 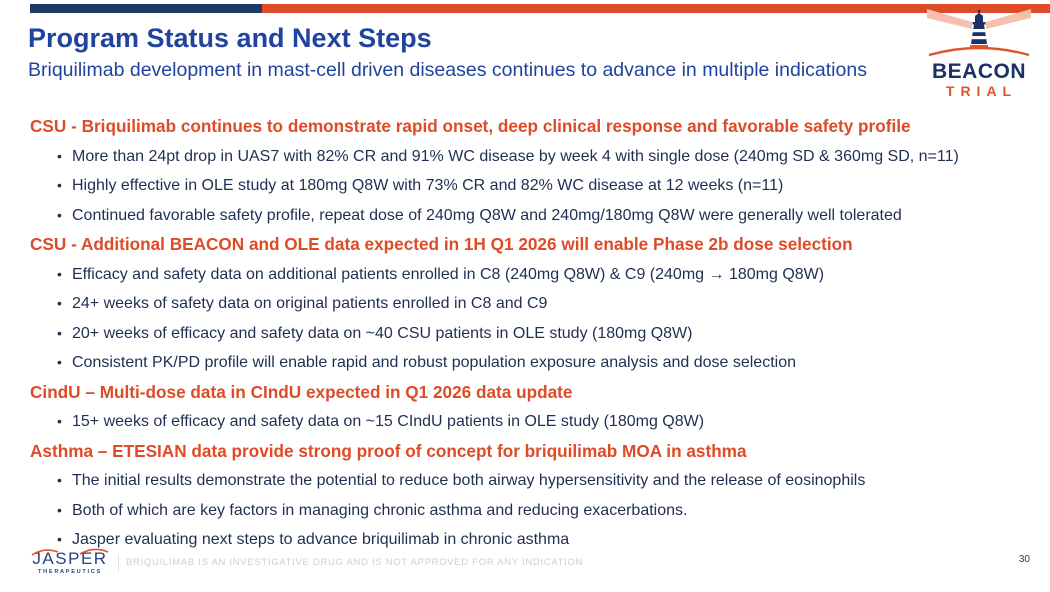 What do you see at coordinates (118, 563) in the screenshot?
I see `footer-divider` at bounding box center [118, 563].